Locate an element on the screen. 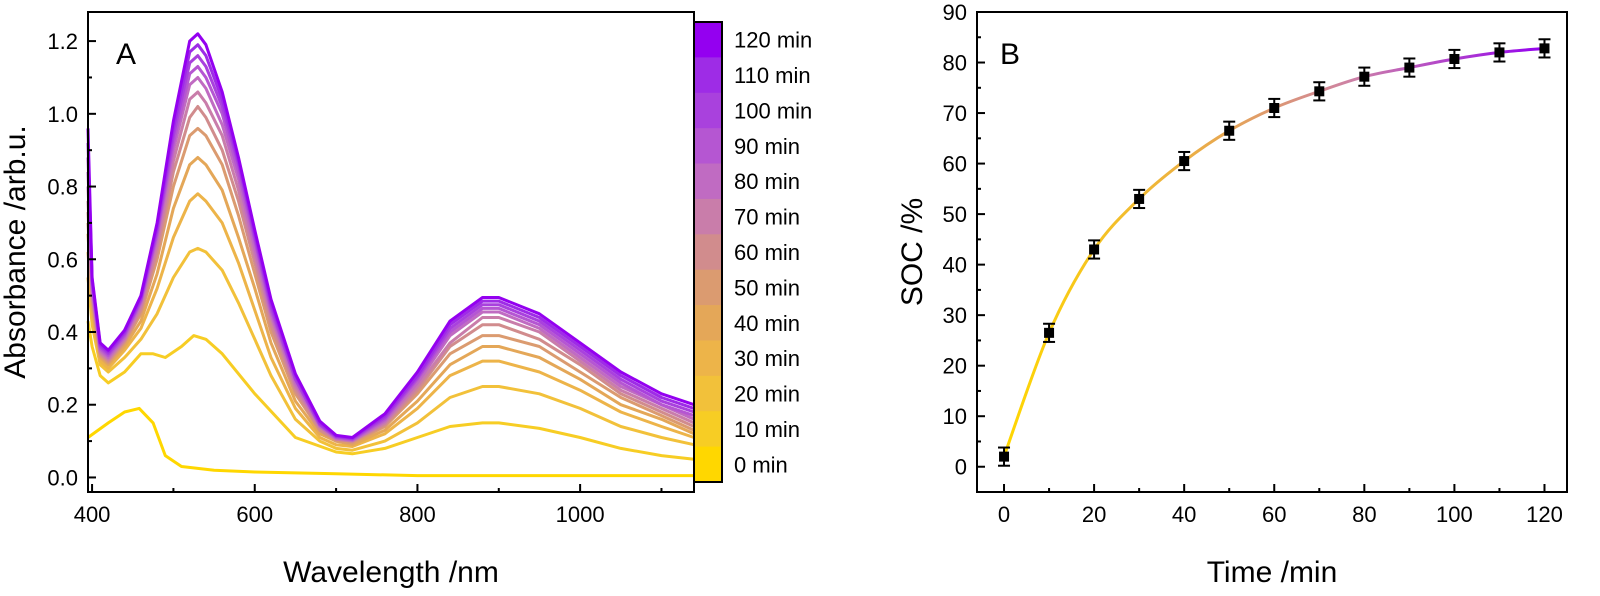 This screenshot has height=596, width=1600. b-y-tick-label: 80 is located at coordinates (955, 63).